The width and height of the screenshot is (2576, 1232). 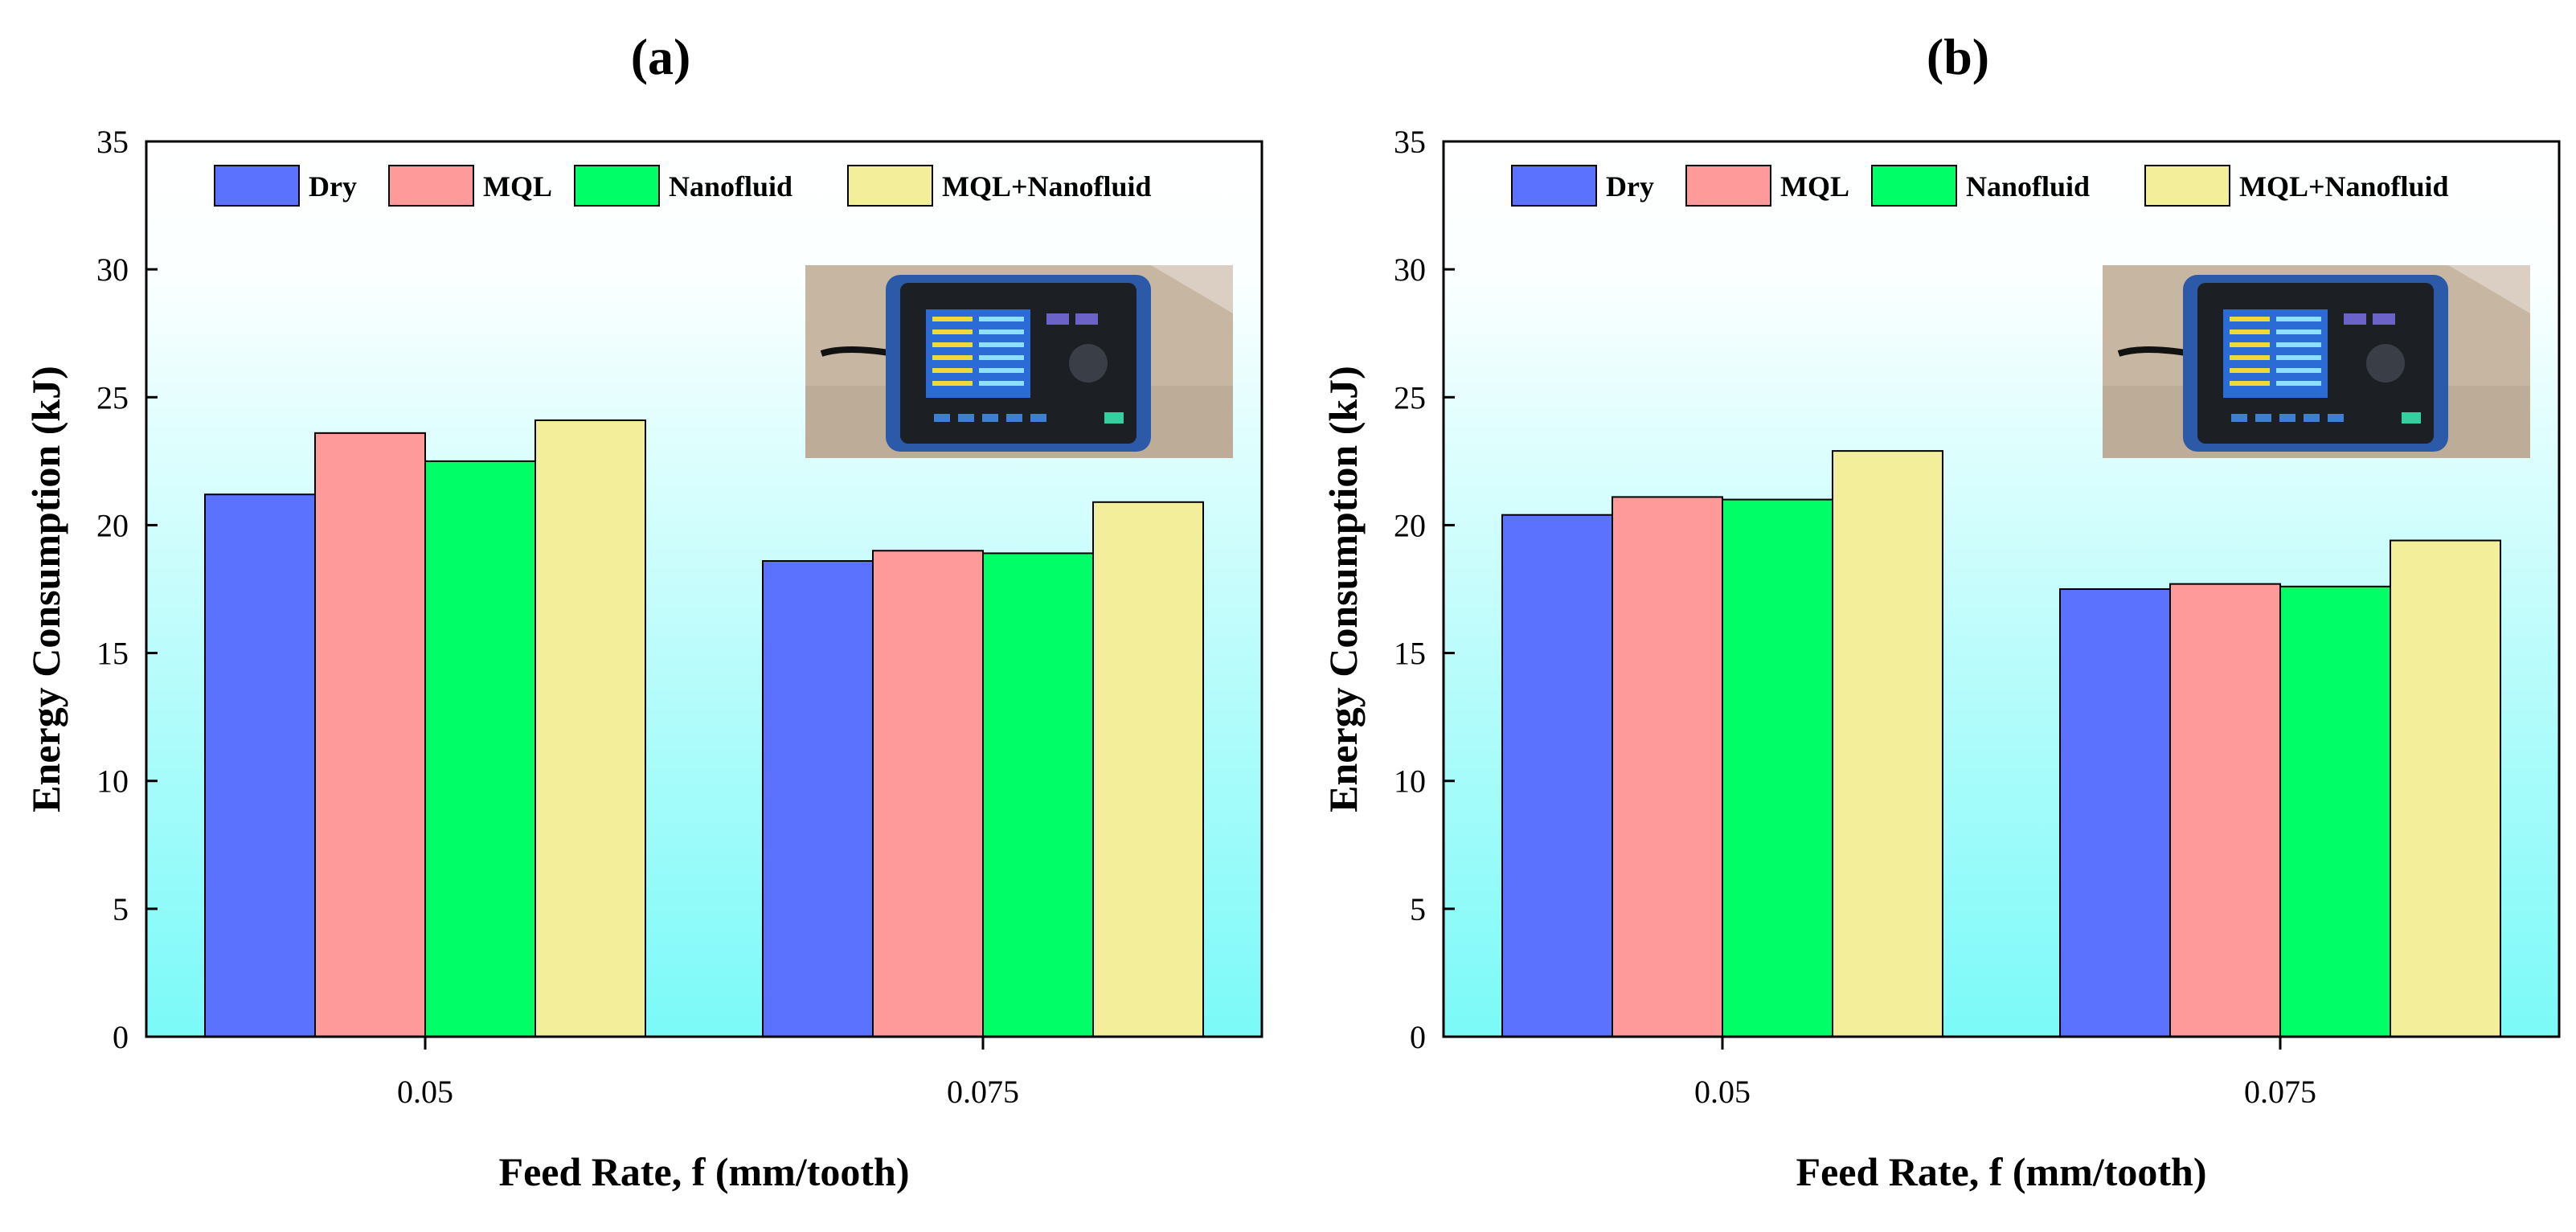 I want to click on panel-title: (a), so click(x=661, y=56).